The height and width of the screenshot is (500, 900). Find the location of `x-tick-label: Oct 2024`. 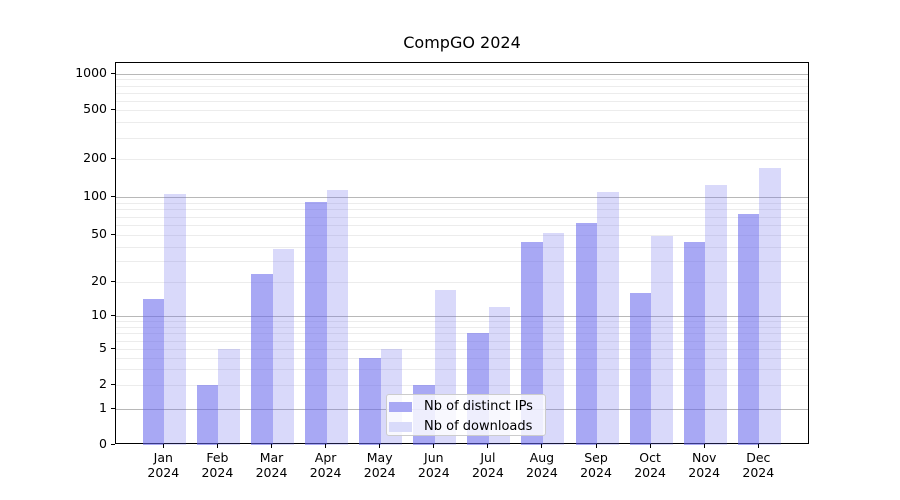

x-tick-label: Oct 2024 is located at coordinates (650, 465).